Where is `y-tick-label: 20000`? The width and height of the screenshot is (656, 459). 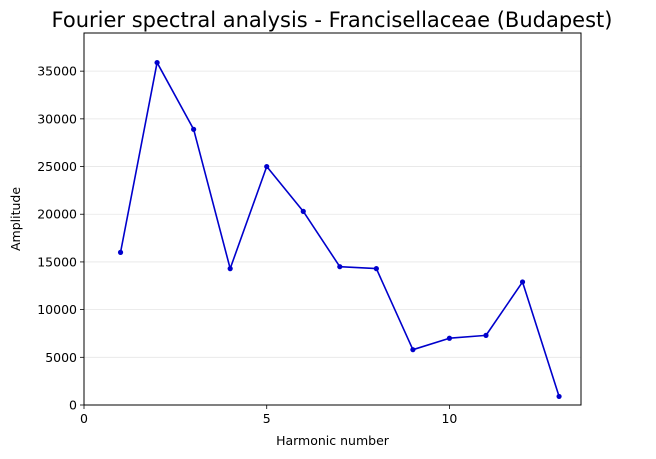 y-tick-label: 20000 is located at coordinates (57, 214).